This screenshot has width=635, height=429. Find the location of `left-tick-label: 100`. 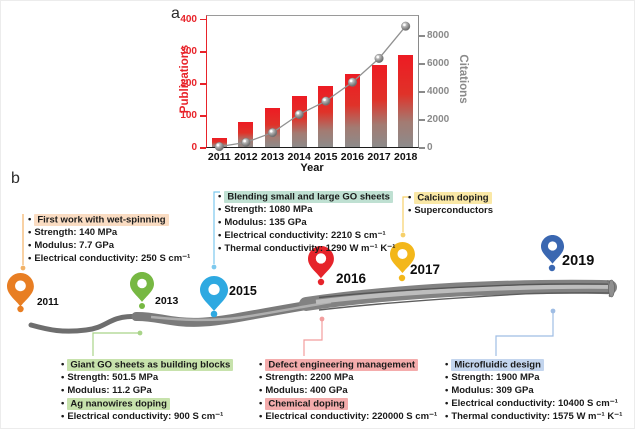

left-tick-label: 100 is located at coordinates (188, 115).